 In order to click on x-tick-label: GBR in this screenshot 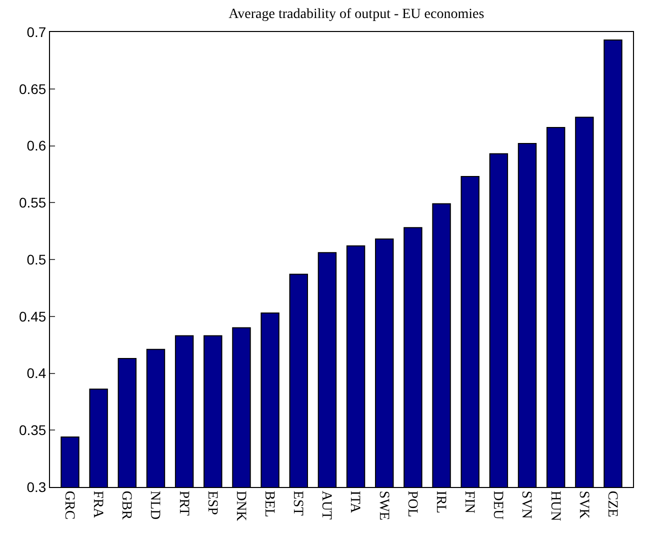, I will do `click(126, 505)`.